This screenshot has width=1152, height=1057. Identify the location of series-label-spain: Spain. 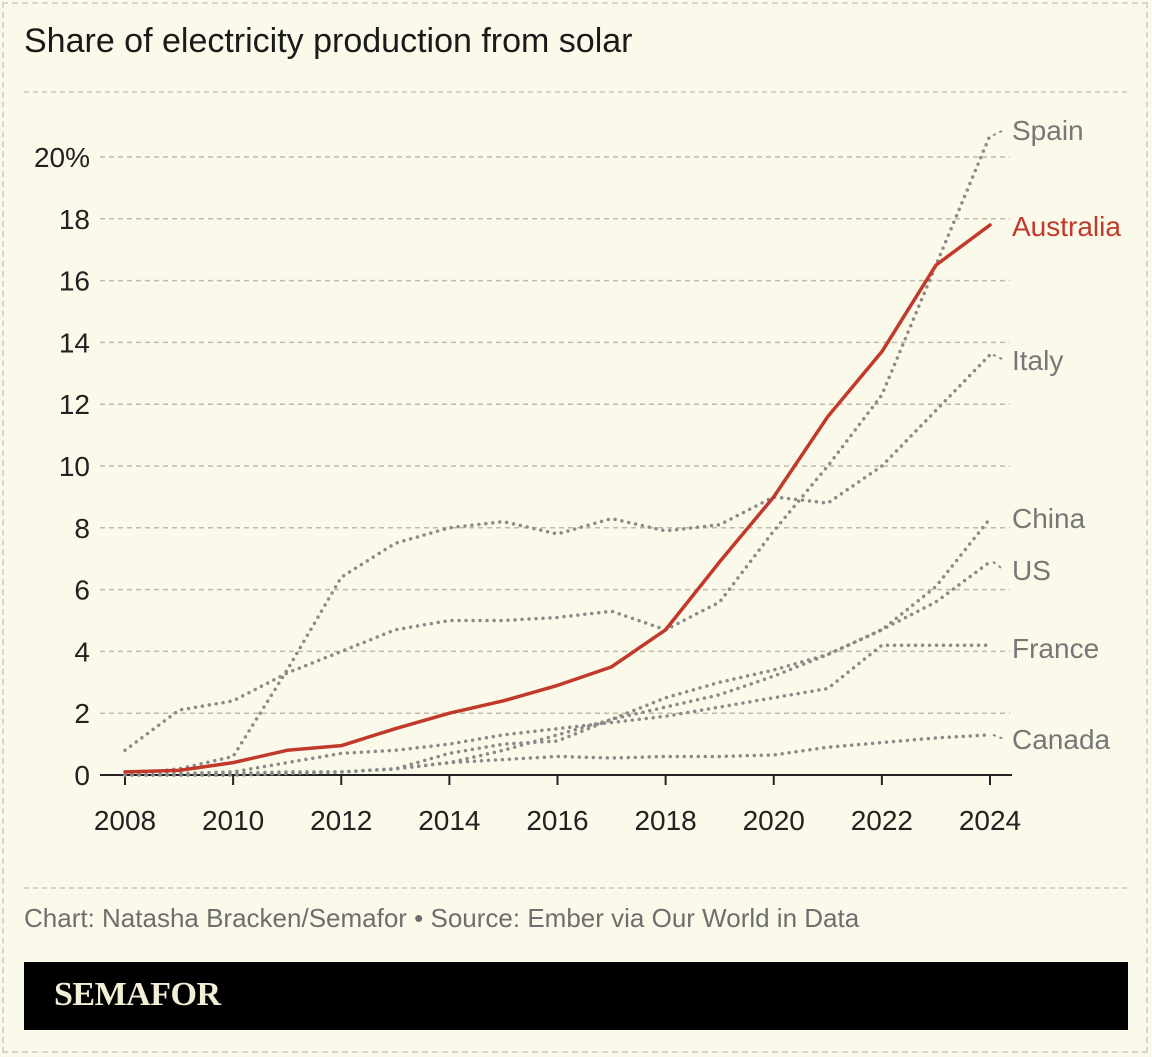
(1048, 130).